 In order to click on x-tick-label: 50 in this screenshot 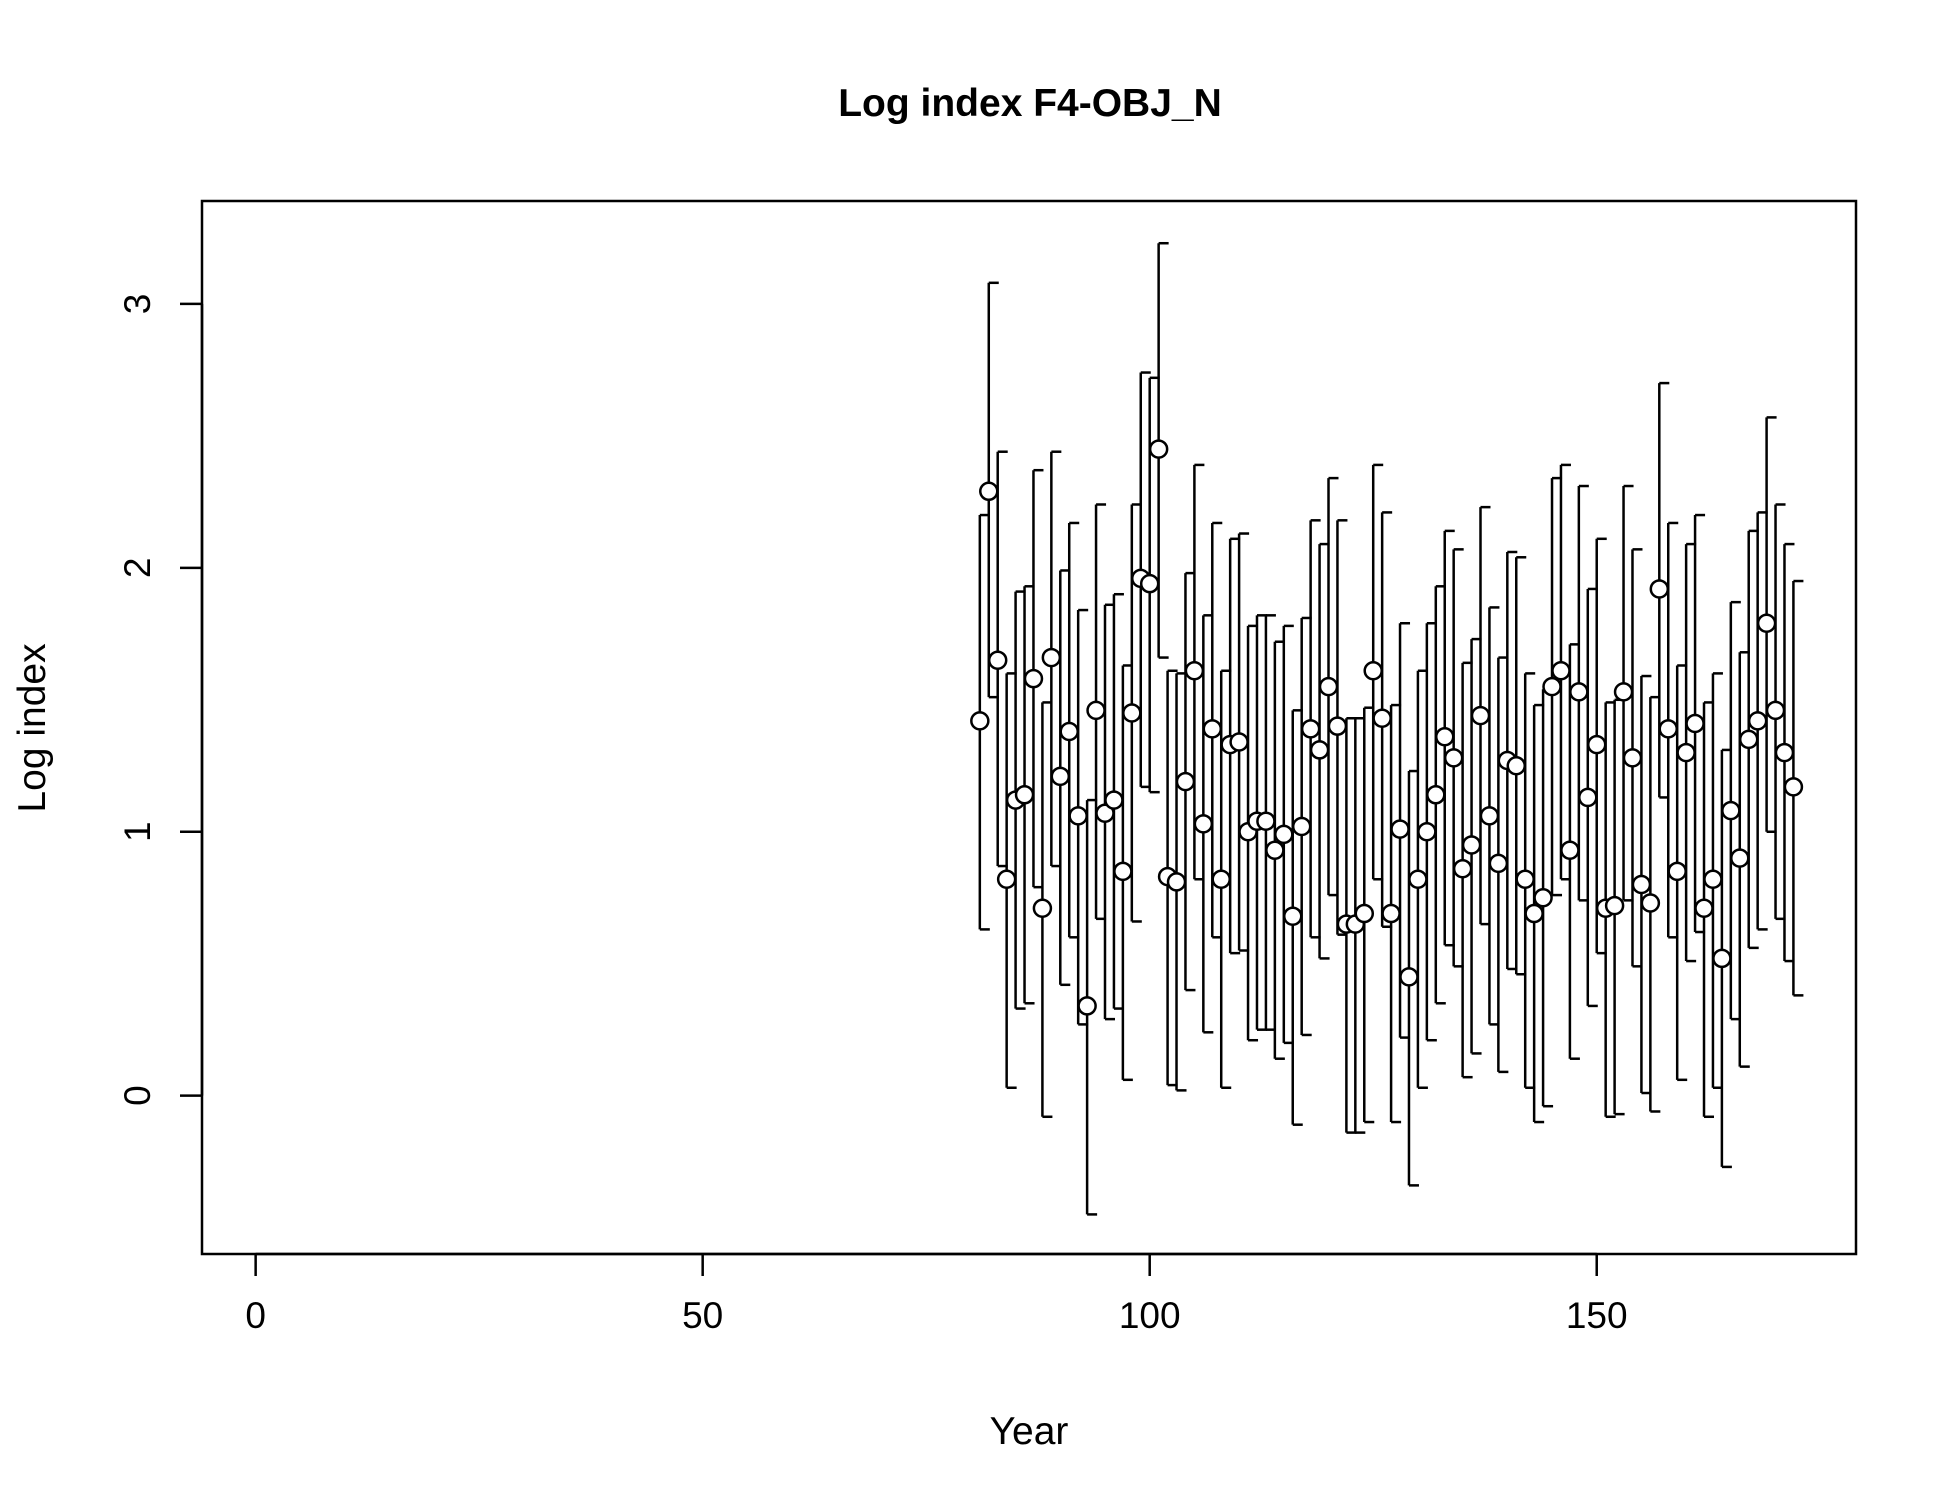, I will do `click(702, 1315)`.